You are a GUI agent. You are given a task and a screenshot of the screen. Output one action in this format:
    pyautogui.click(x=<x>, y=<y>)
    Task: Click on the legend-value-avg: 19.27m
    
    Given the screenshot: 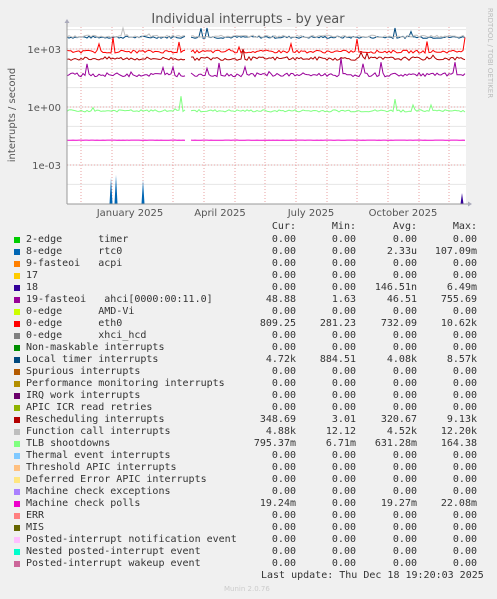 What is the action you would take?
    pyautogui.click(x=398, y=503)
    